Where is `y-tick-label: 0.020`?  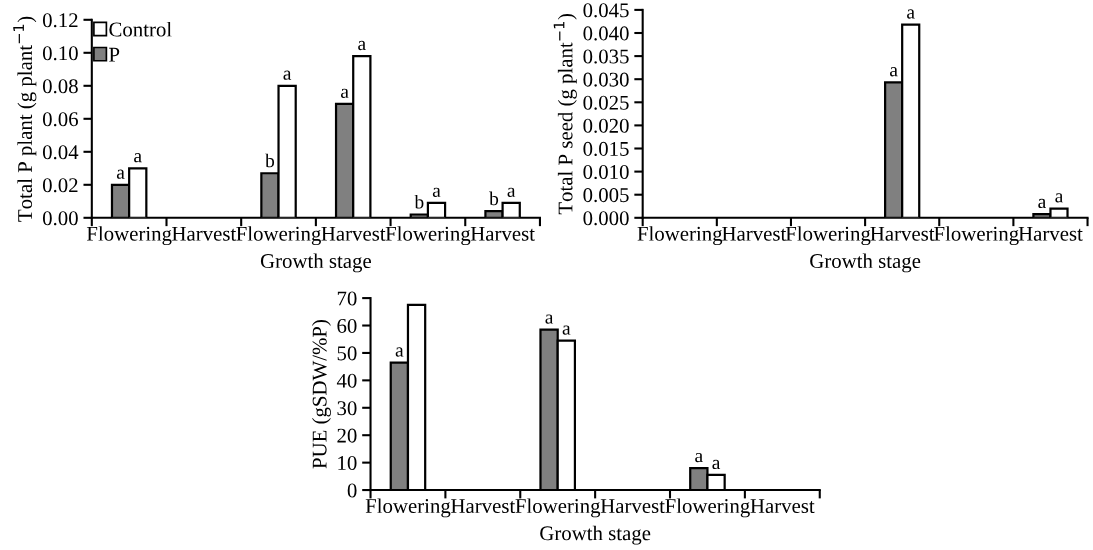 y-tick-label: 0.020 is located at coordinates (606, 125).